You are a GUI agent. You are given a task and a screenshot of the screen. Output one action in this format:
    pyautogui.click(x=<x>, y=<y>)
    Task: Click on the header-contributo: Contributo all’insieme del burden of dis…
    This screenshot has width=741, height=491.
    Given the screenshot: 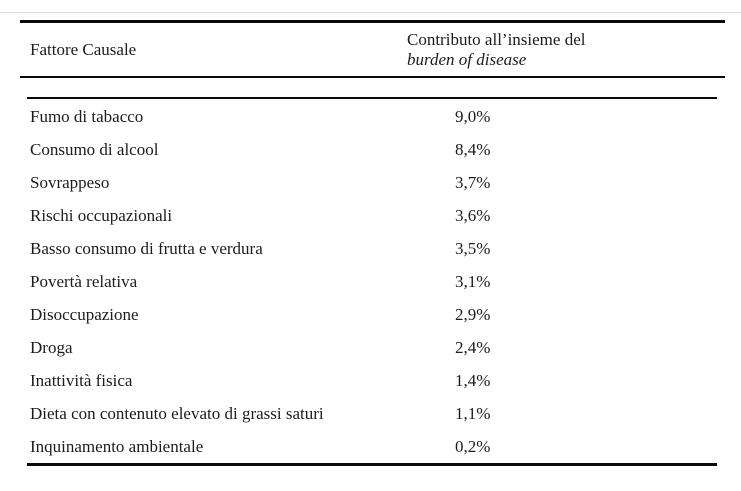 What is the action you would take?
    pyautogui.click(x=496, y=50)
    